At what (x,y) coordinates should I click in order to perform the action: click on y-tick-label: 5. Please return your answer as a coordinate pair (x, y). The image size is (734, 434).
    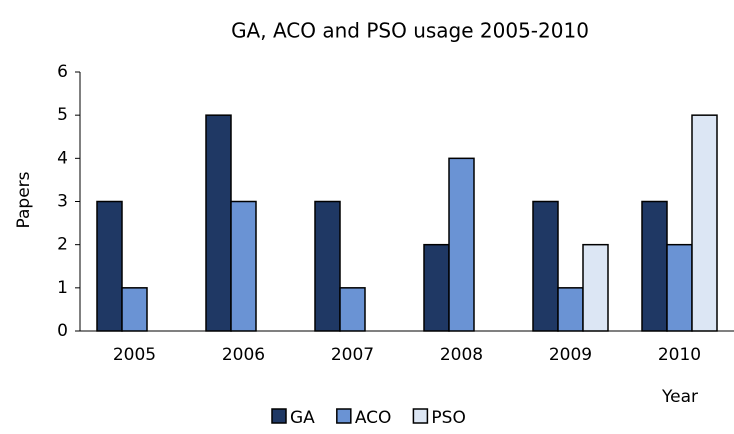
    Looking at the image, I should click on (62, 115).